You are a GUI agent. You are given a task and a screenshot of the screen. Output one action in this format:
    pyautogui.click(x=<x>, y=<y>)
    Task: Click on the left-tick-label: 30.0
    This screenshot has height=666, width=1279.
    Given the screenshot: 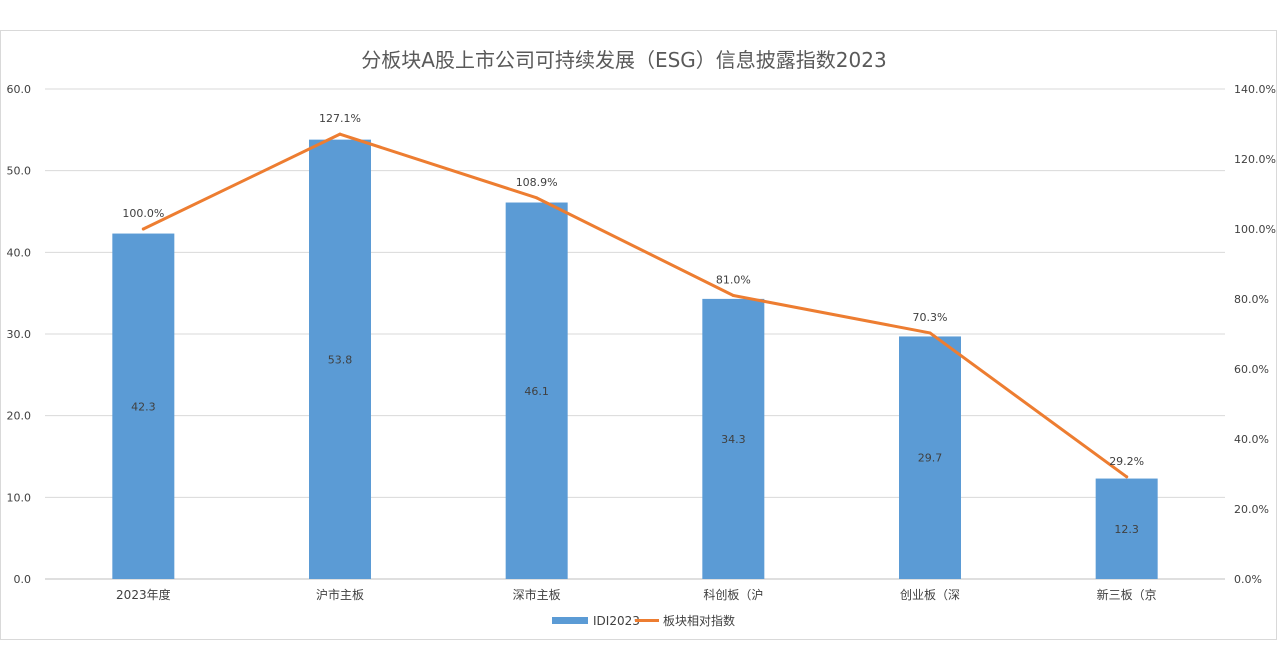 What is the action you would take?
    pyautogui.click(x=19, y=334)
    